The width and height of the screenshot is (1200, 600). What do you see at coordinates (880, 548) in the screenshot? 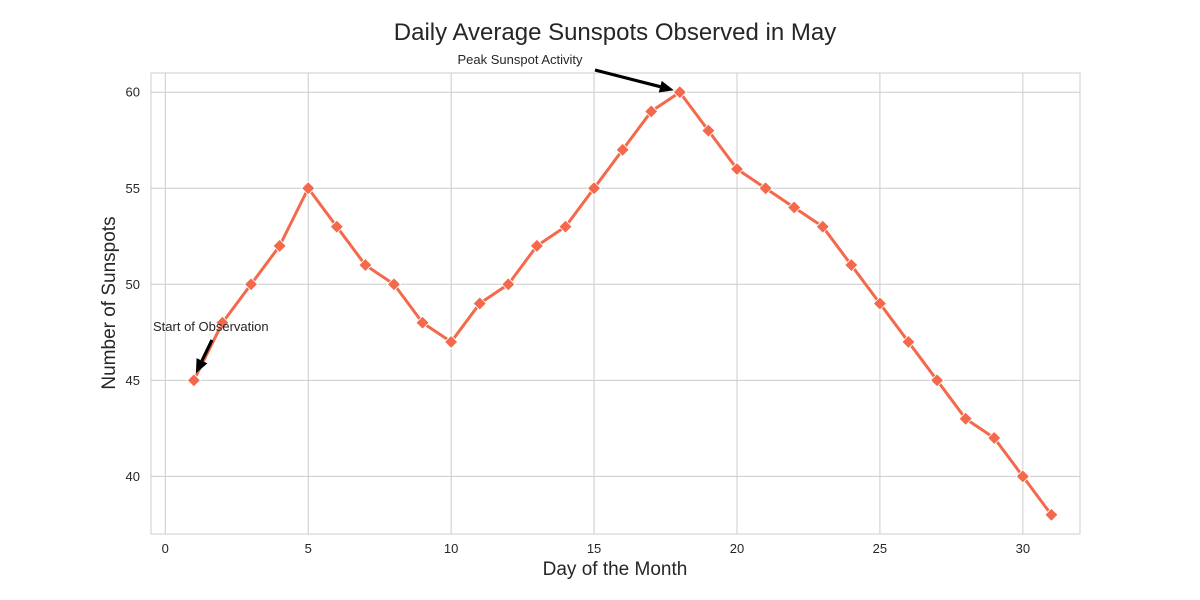
I see `x-tick-label: 25` at bounding box center [880, 548].